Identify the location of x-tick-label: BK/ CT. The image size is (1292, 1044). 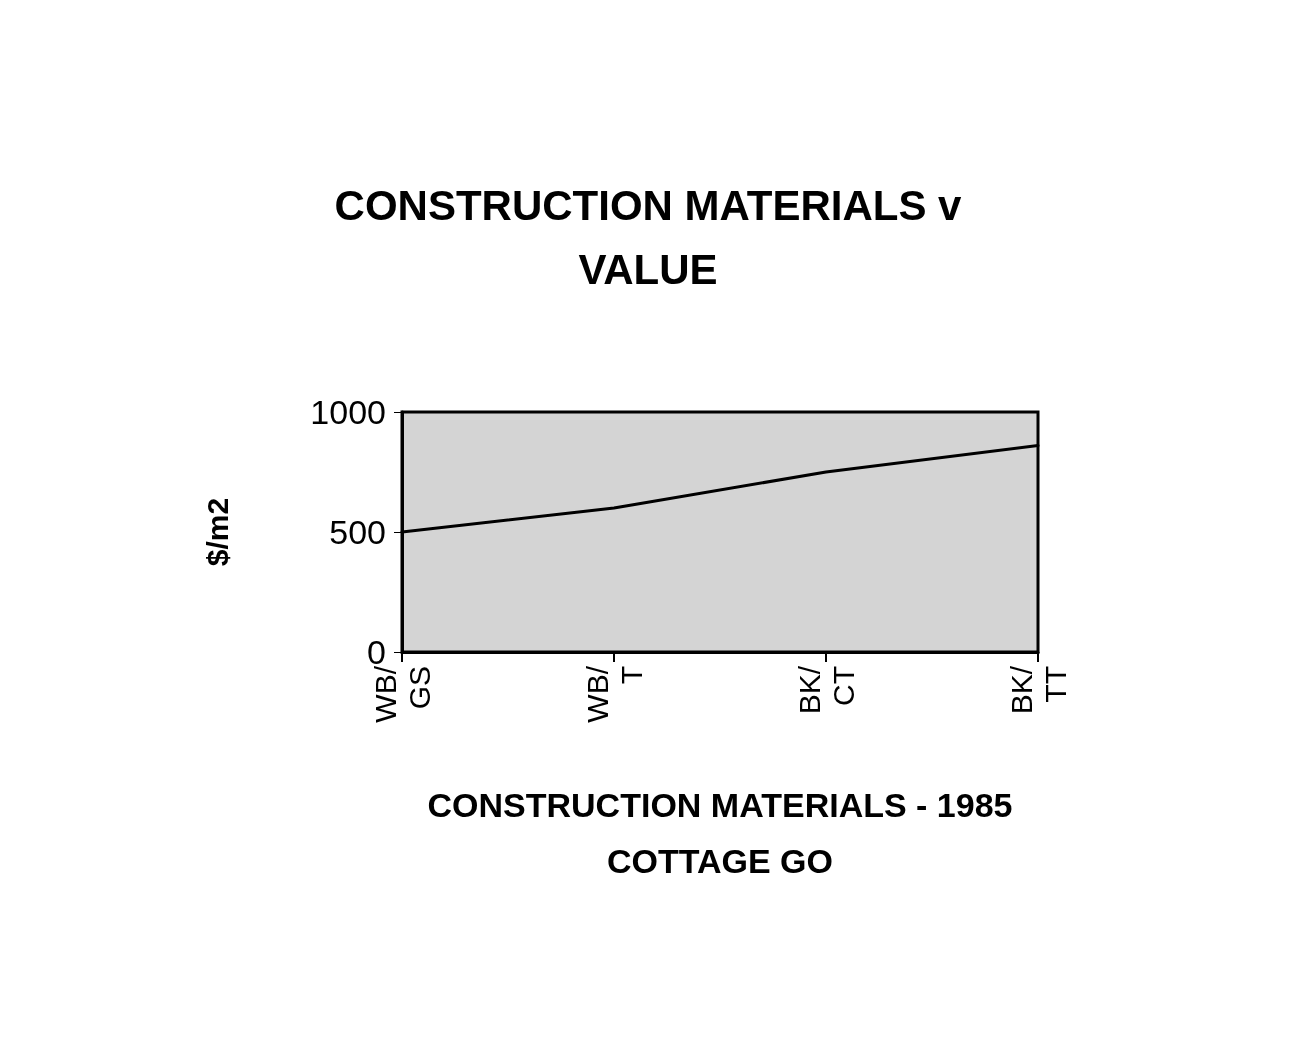
(826, 690).